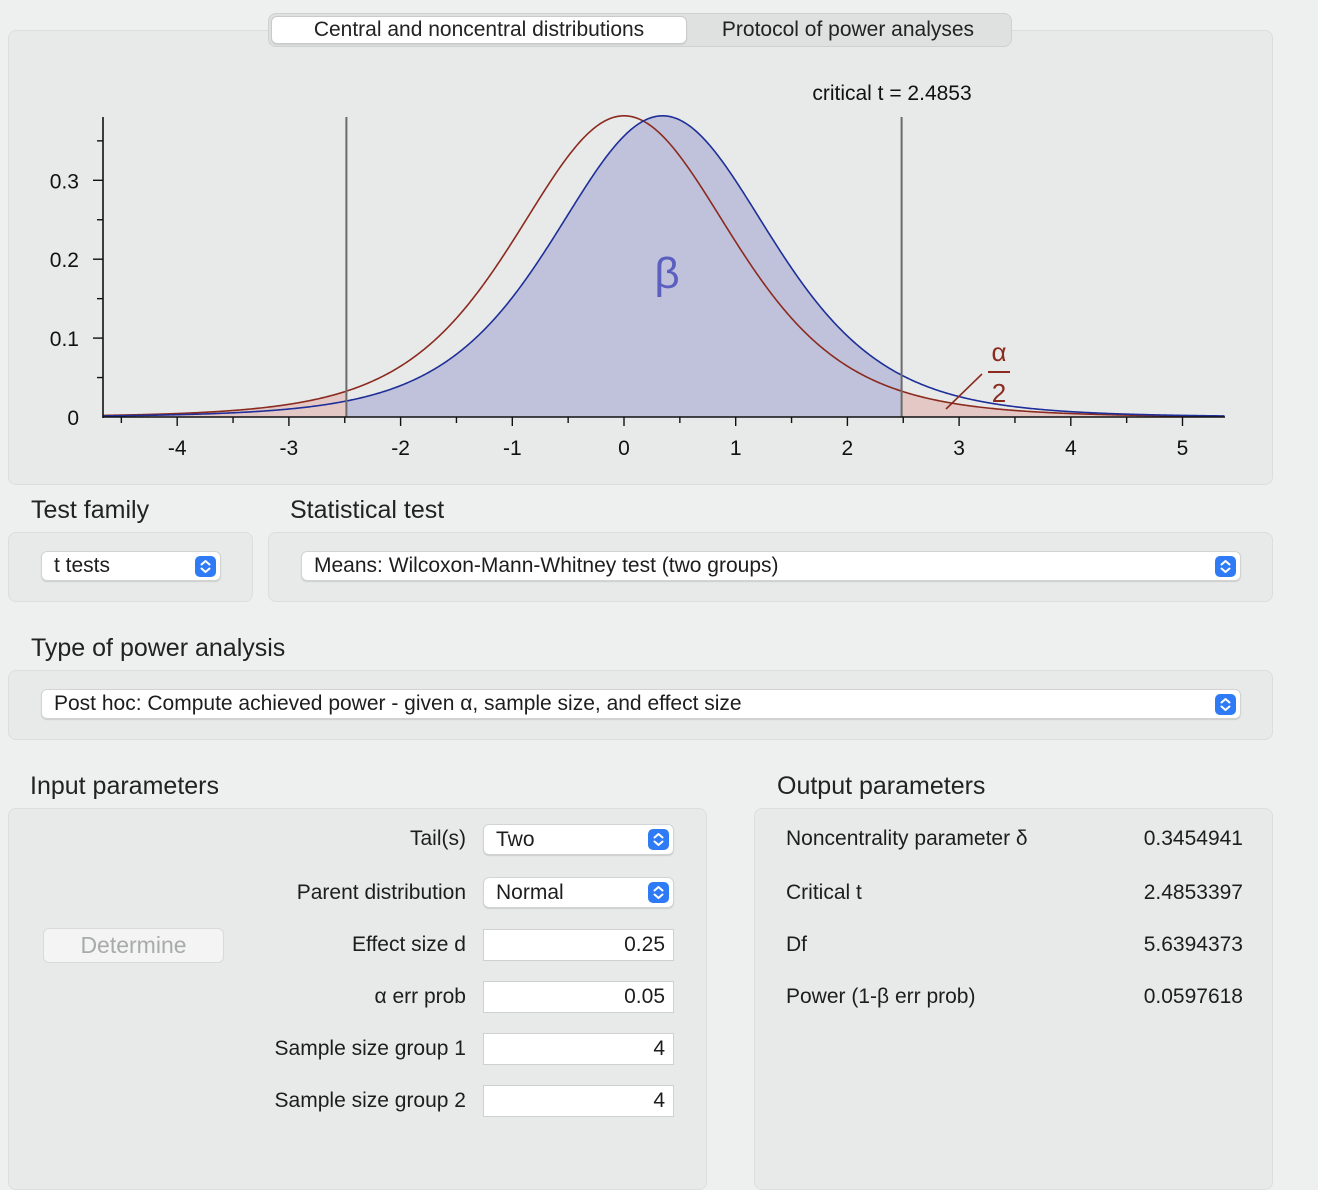  What do you see at coordinates (848, 448) in the screenshot?
I see `x-tick-label: 2` at bounding box center [848, 448].